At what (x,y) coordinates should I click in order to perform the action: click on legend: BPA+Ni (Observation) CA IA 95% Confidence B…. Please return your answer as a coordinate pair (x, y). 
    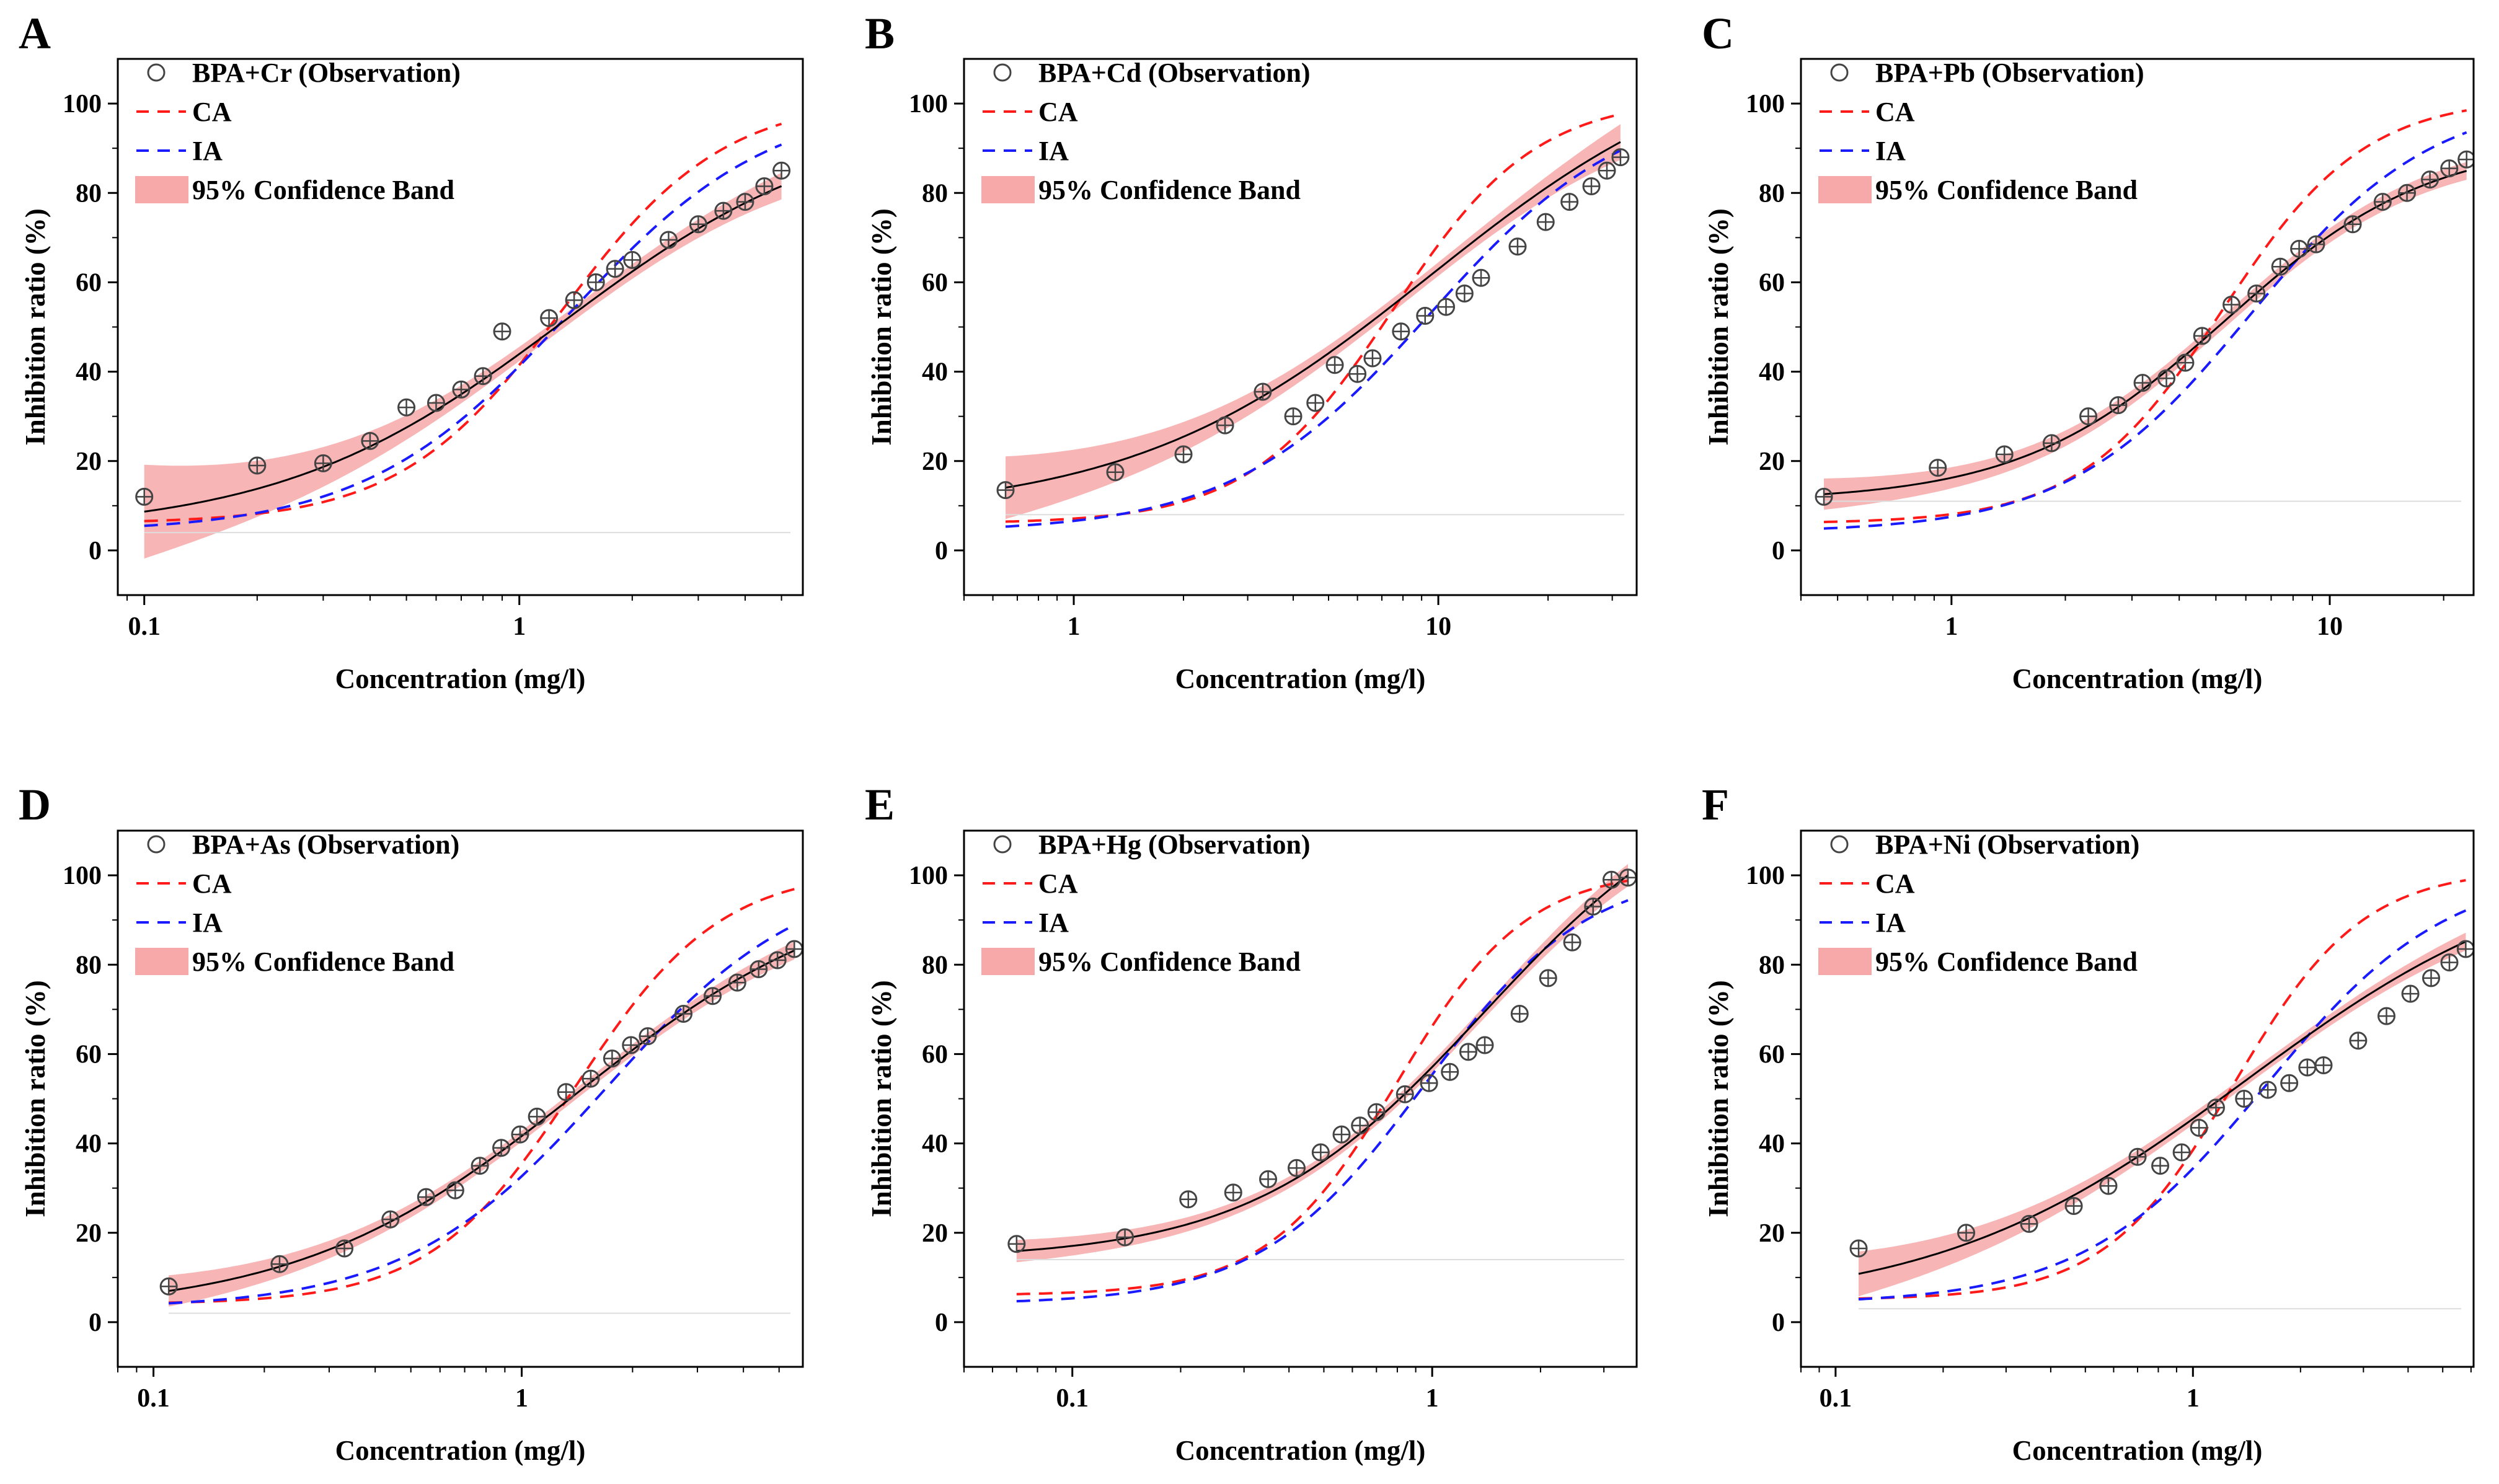
    Looking at the image, I should click on (1979, 903).